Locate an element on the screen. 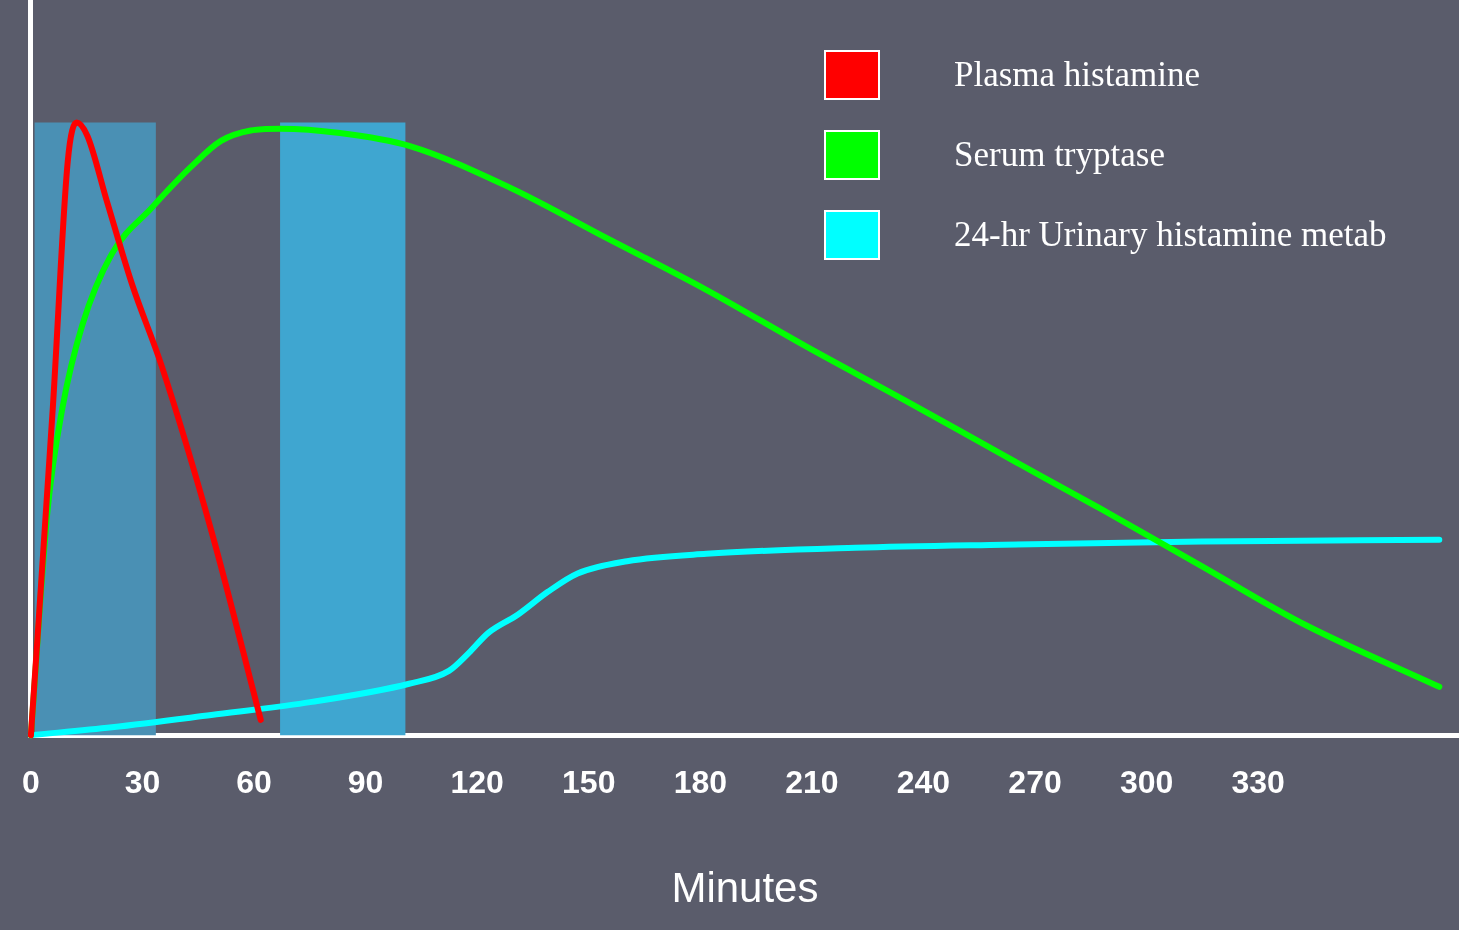 The height and width of the screenshot is (930, 1459). x-tick-label: 0 is located at coordinates (31, 782).